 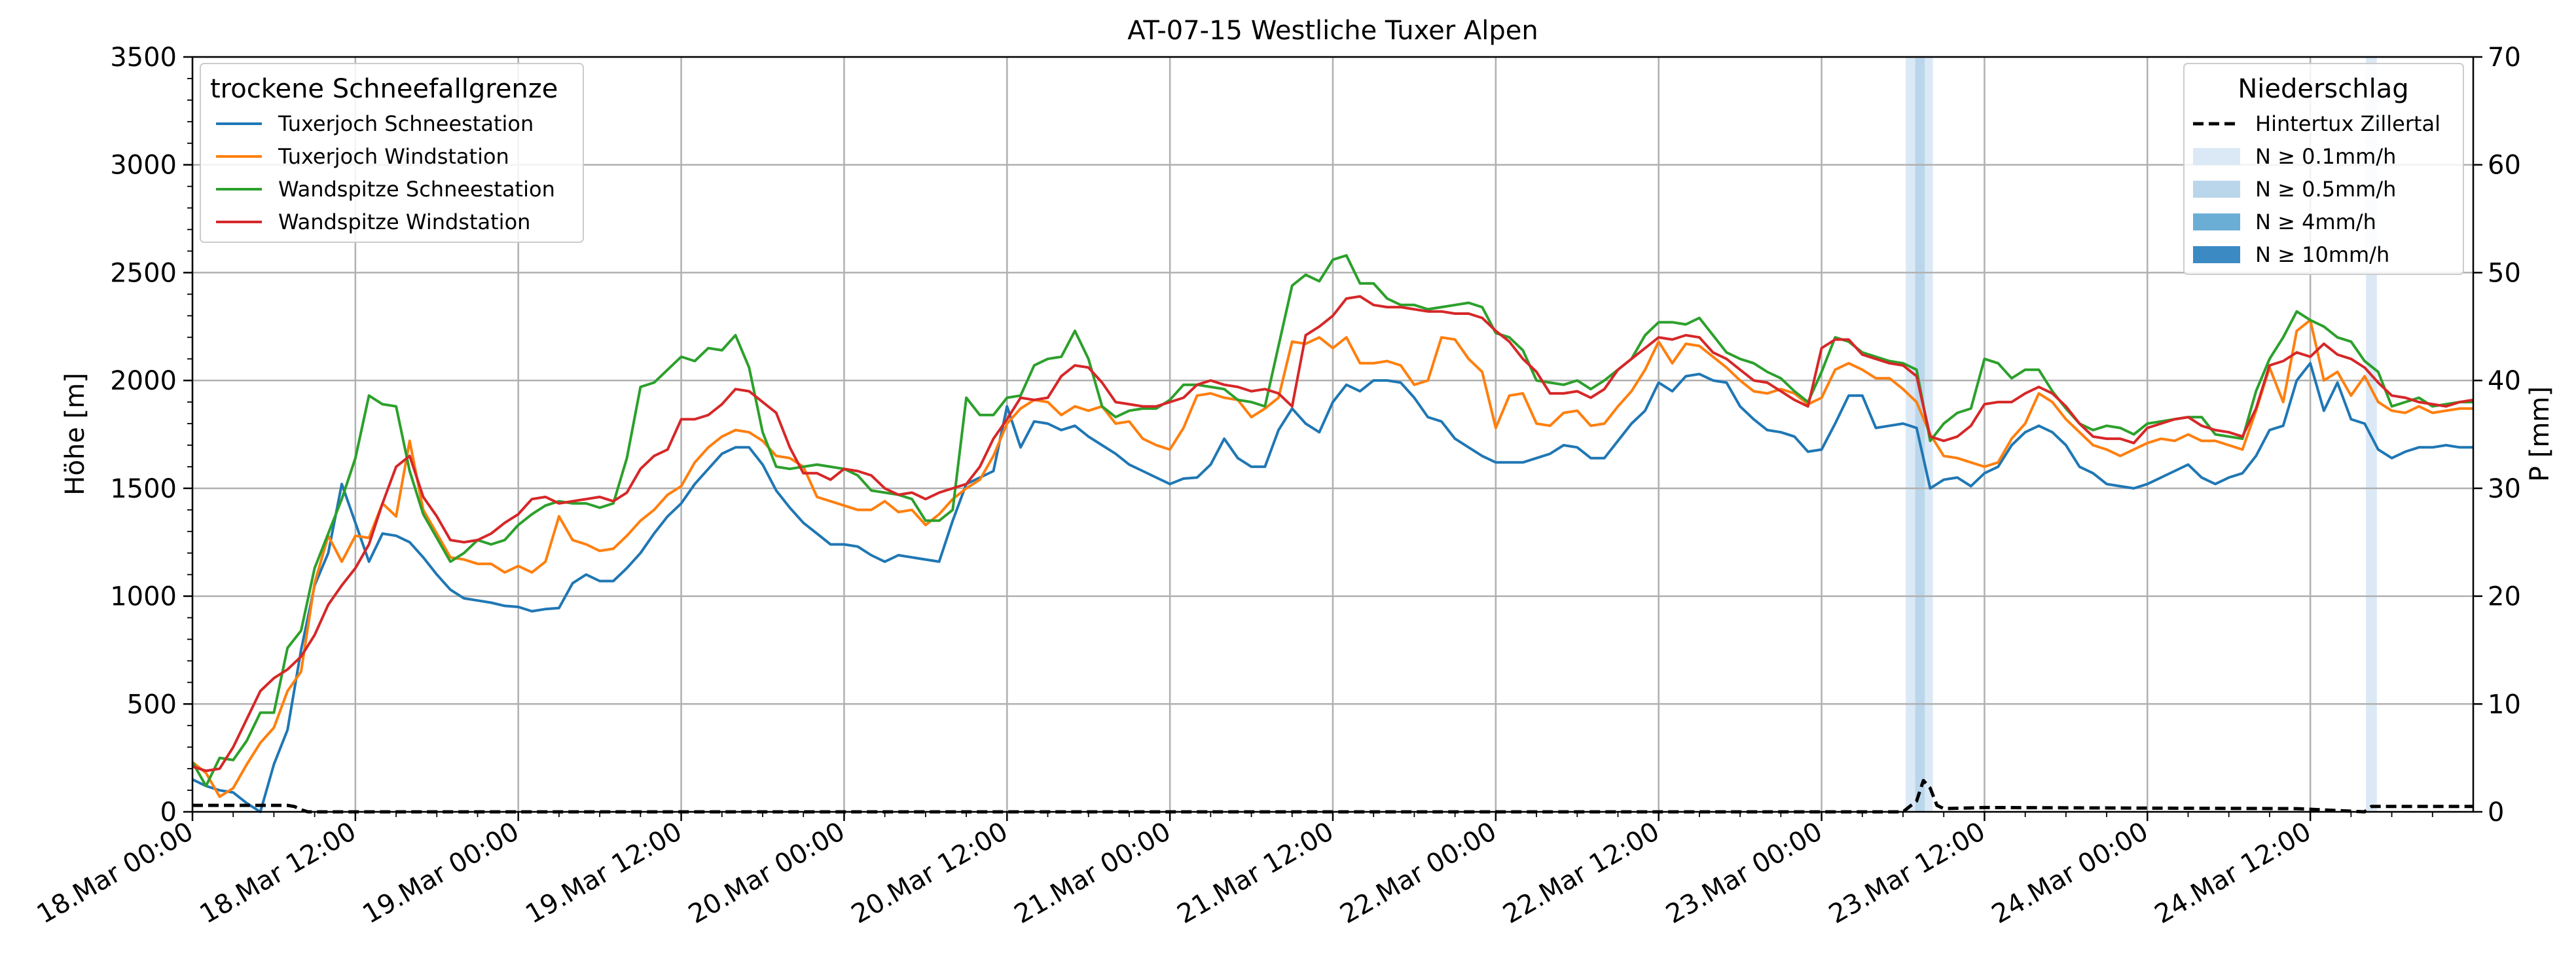 I want to click on chart-title: AT-07-15 Westliche Tuxer Alpen, so click(x=1332, y=31).